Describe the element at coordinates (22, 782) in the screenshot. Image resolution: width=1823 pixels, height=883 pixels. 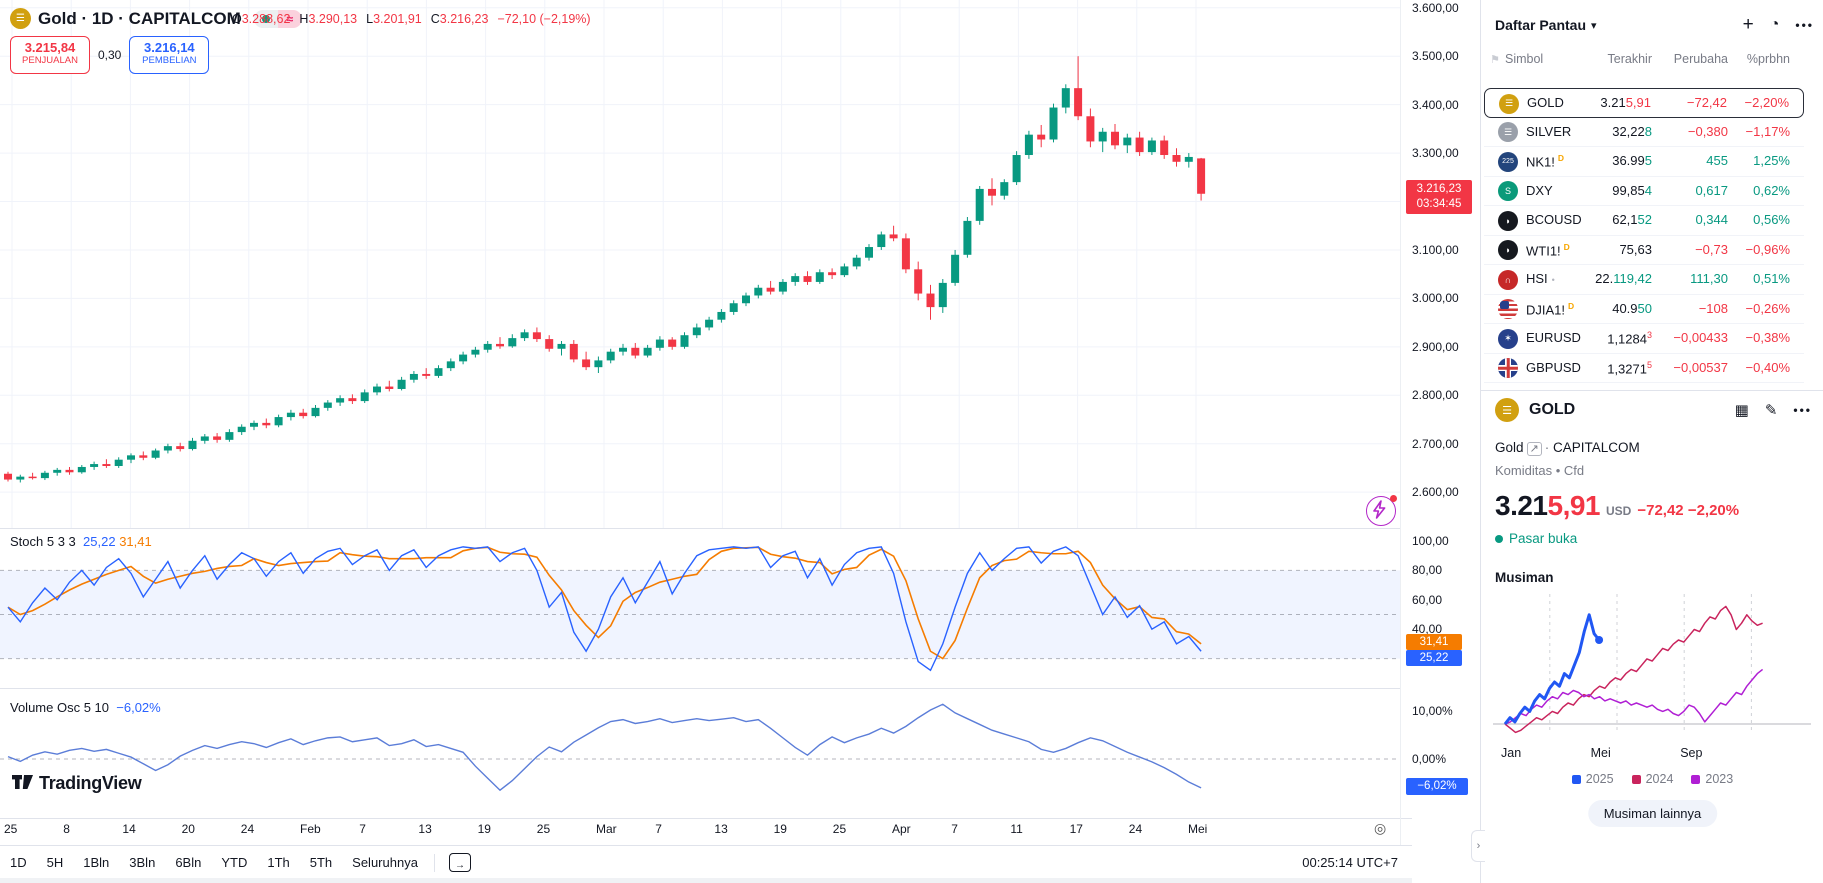
I see `tradingview-glyph-icon` at that location.